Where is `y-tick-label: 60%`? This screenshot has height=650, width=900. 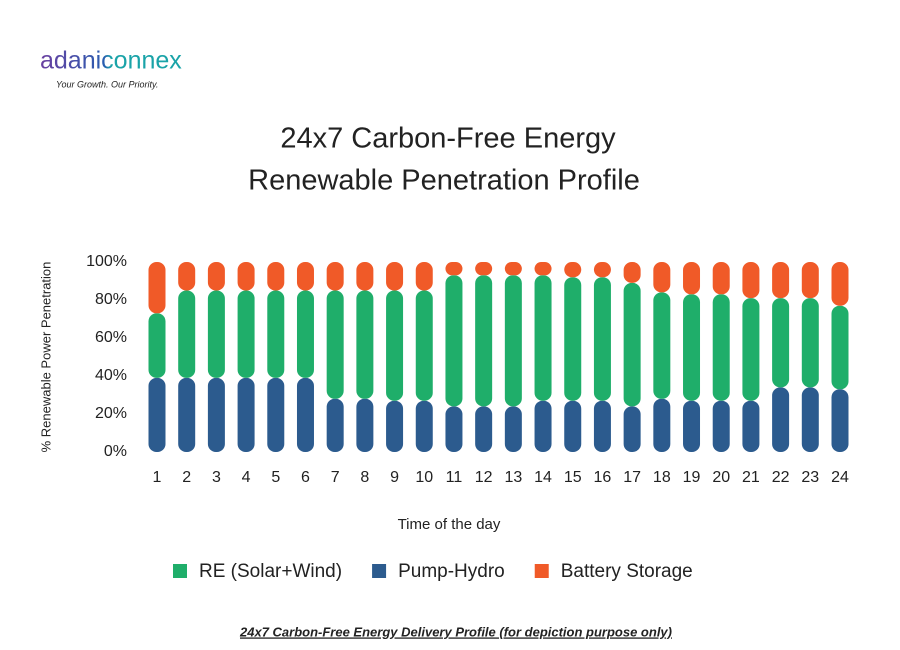 y-tick-label: 60% is located at coordinates (111, 337).